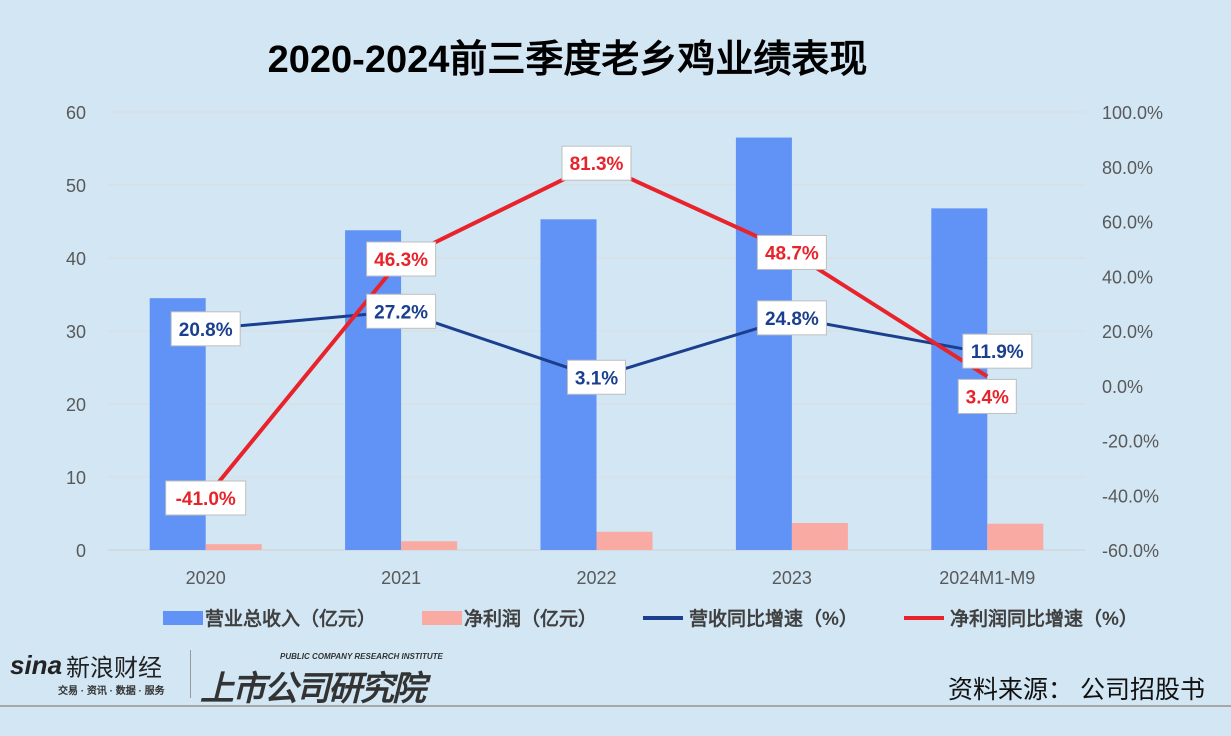 This screenshot has width=1231, height=736. I want to click on data-label: 27.2%, so click(401, 312).